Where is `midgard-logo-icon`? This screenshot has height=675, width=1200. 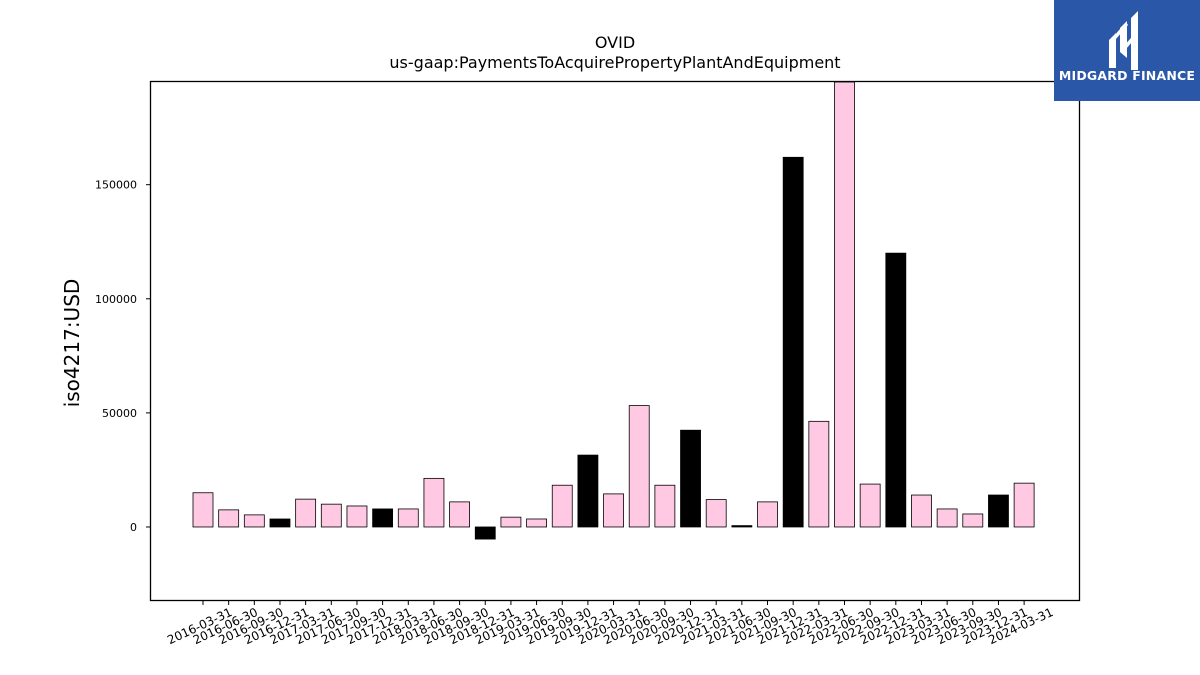
midgard-logo-icon is located at coordinates (1123, 40).